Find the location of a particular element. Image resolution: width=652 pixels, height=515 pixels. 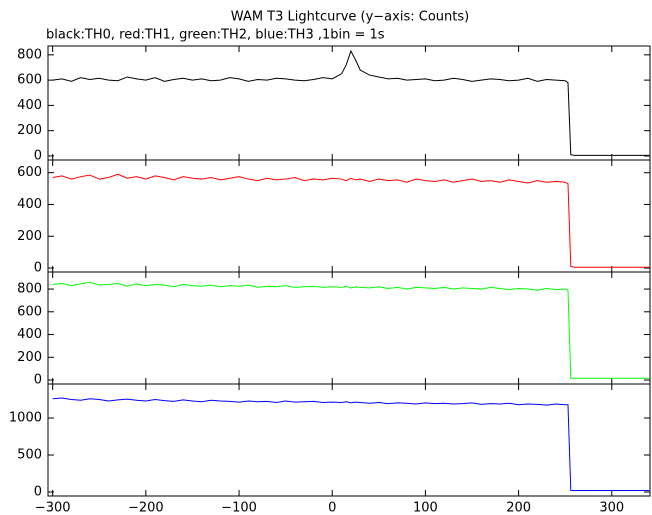

y-tick-label: 500 is located at coordinates (29, 455).